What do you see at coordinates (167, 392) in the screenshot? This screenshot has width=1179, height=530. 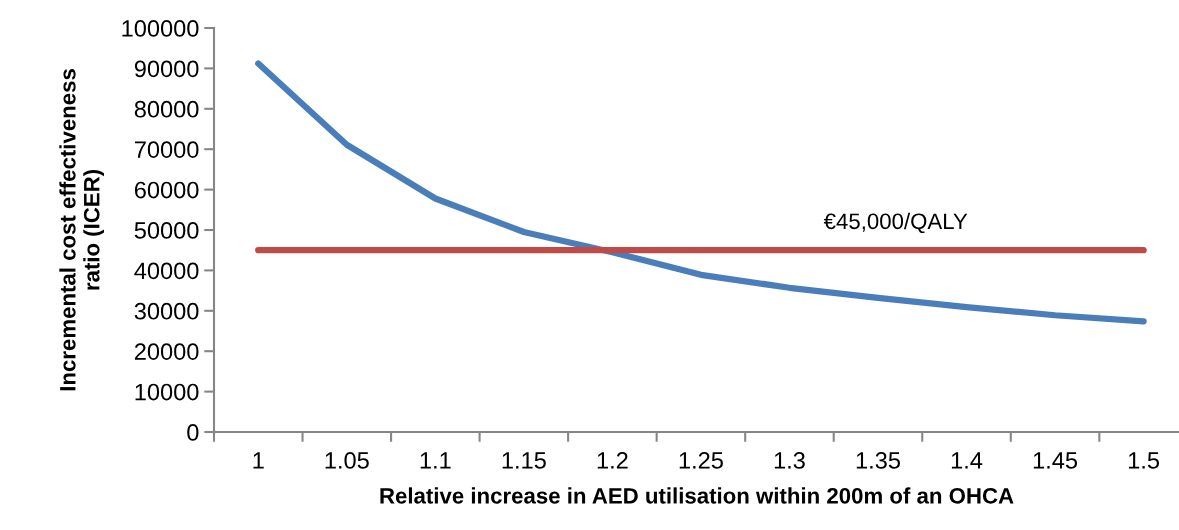 I see `y-tick-label: 10000` at bounding box center [167, 392].